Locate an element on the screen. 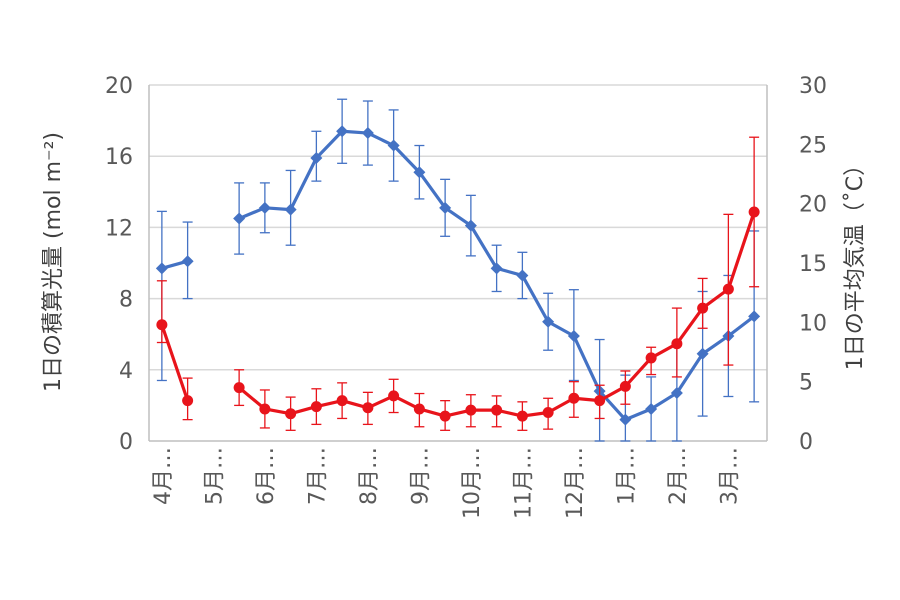 The image size is (900, 600). left-tick-label: 20 is located at coordinates (119, 86).